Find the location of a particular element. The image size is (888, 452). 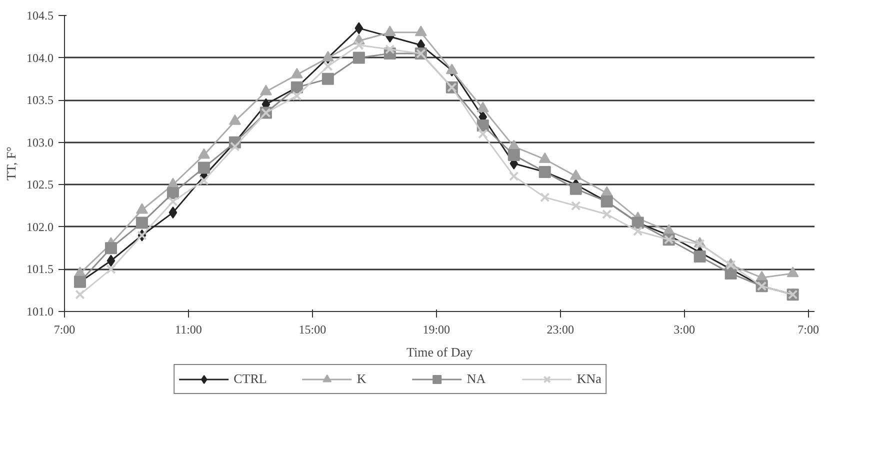

y-tick-label: 103.0 is located at coordinates (40, 142).